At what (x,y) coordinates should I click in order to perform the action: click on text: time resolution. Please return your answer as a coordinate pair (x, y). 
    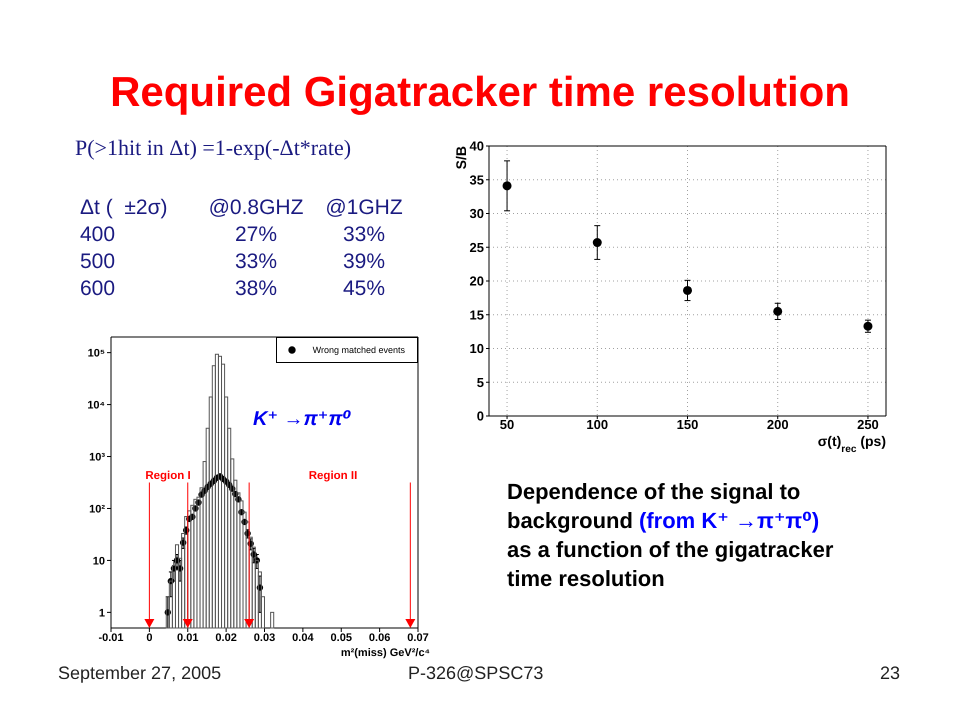
    Looking at the image, I should click on (586, 578).